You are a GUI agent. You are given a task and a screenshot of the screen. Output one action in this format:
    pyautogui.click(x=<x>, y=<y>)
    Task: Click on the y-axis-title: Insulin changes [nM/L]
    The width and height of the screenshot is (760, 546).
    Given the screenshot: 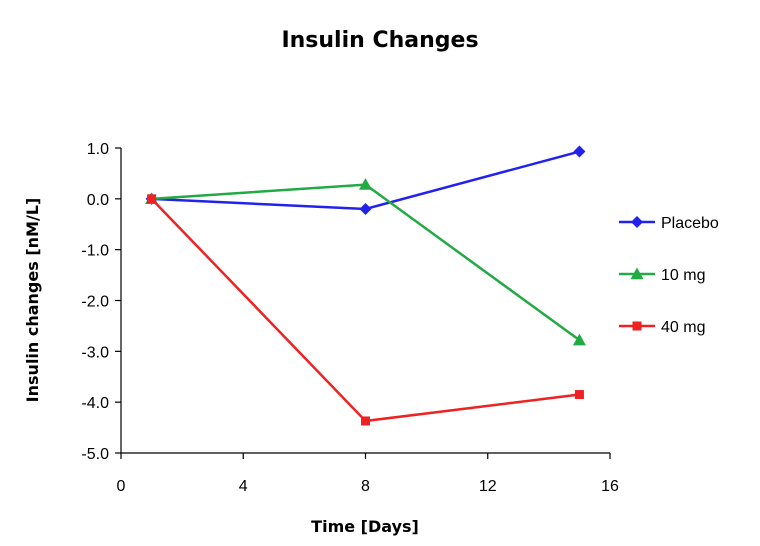 What is the action you would take?
    pyautogui.click(x=32, y=300)
    